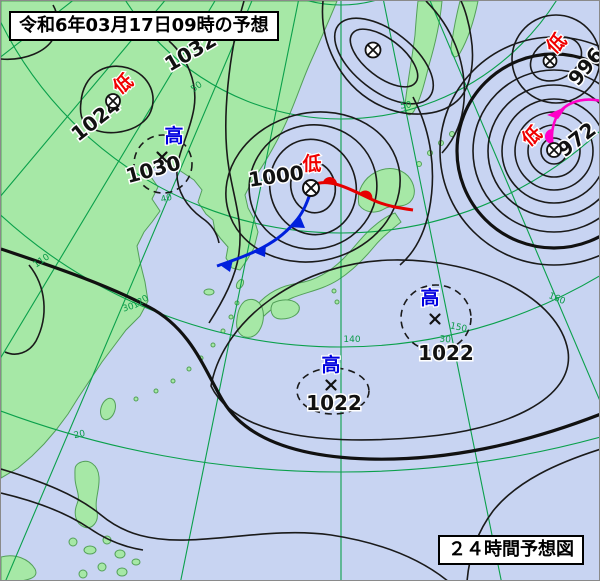 This screenshot has height=581, width=600. Describe the element at coordinates (19, 567) in the screenshot. I see `land-southwest-corner-island` at that location.